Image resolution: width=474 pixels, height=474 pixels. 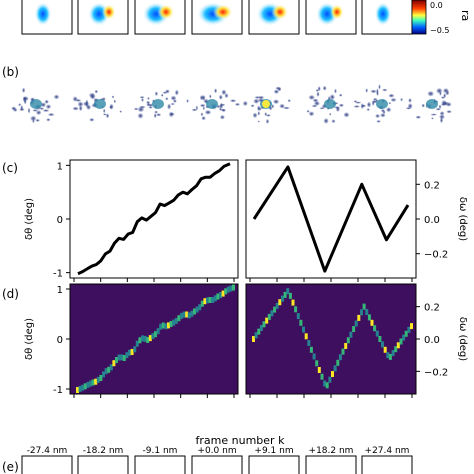 What do you see at coordinates (103, 464) in the screenshot?
I see `panel-e-tile` at bounding box center [103, 464].